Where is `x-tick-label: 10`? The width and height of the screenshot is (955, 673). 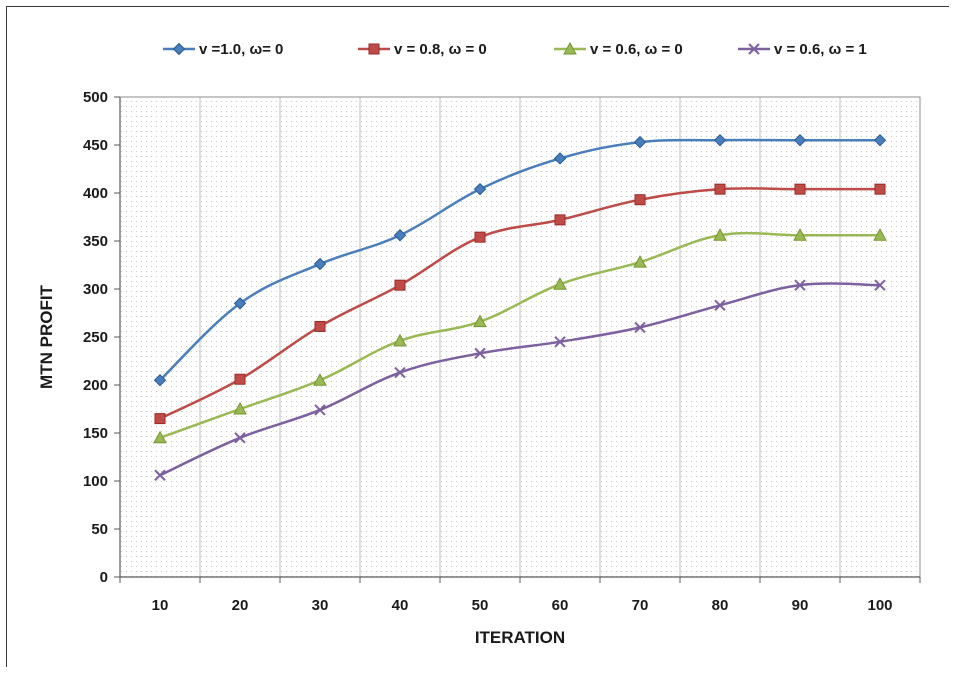
x-tick-label: 10 is located at coordinates (160, 605).